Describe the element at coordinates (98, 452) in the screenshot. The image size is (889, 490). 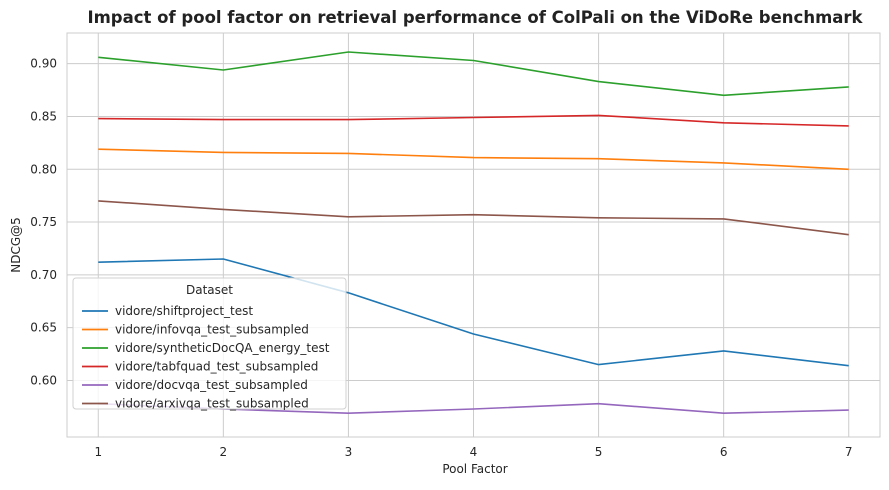
I see `x-tick-label: 1` at that location.